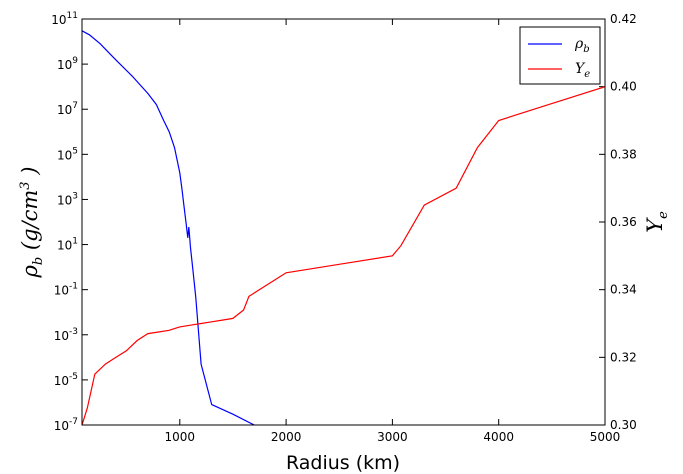 The image size is (683, 474). Describe the element at coordinates (66, 425) in the screenshot. I see `y-left-tick-label: 10⁻⁷` at that location.